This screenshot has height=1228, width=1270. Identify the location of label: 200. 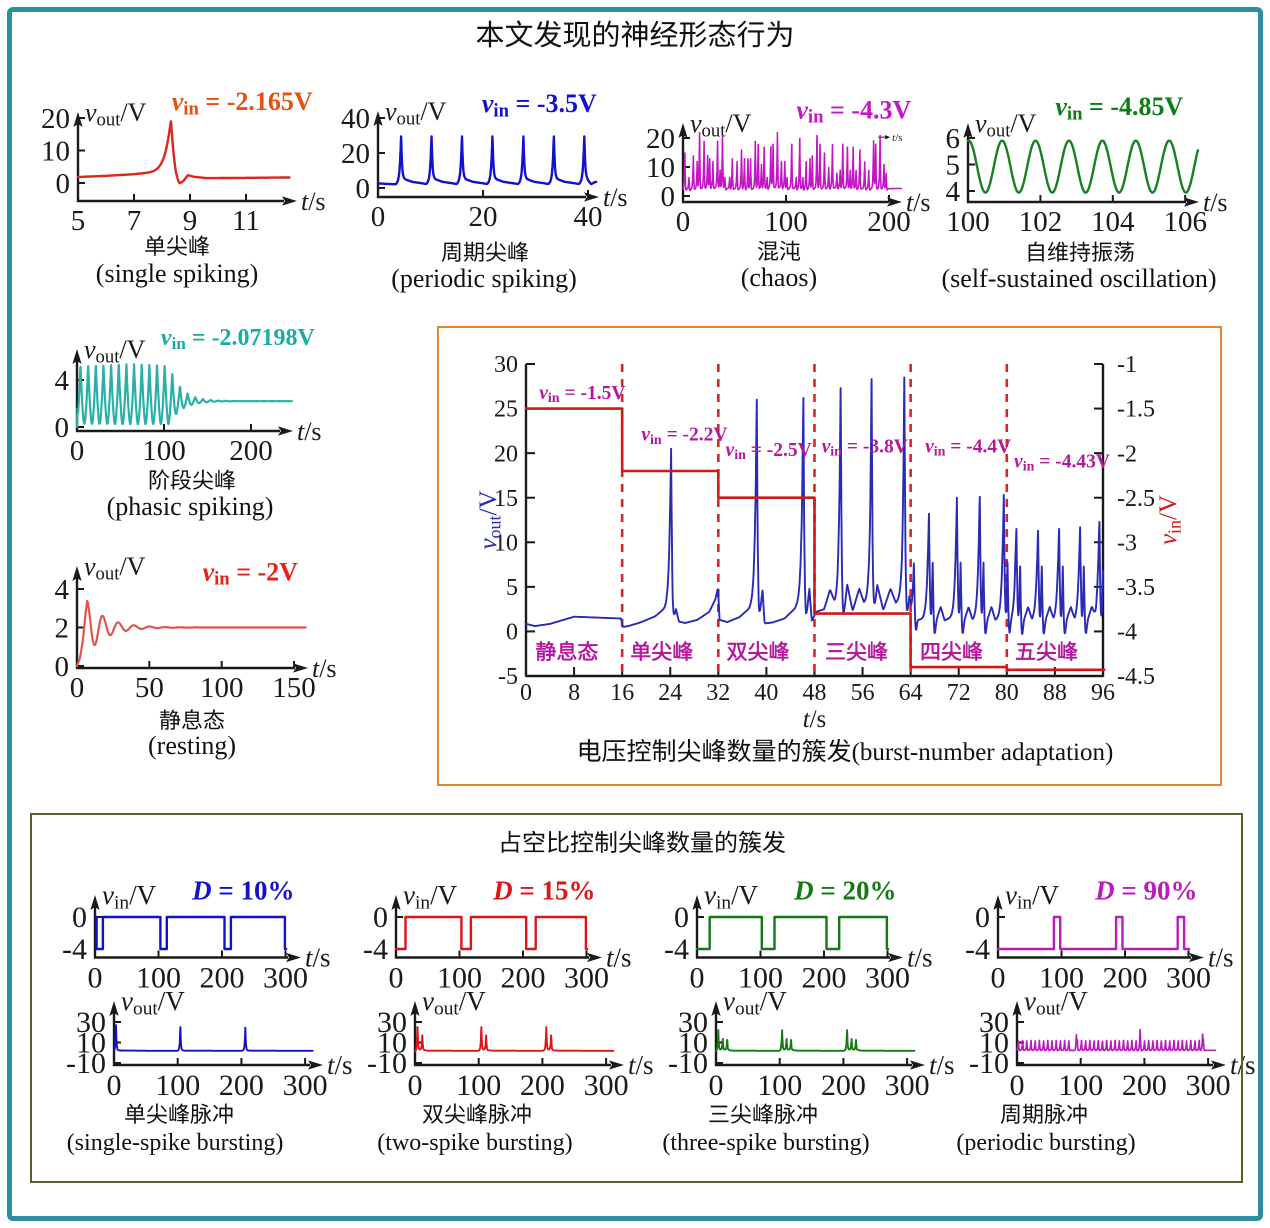
(542, 1085).